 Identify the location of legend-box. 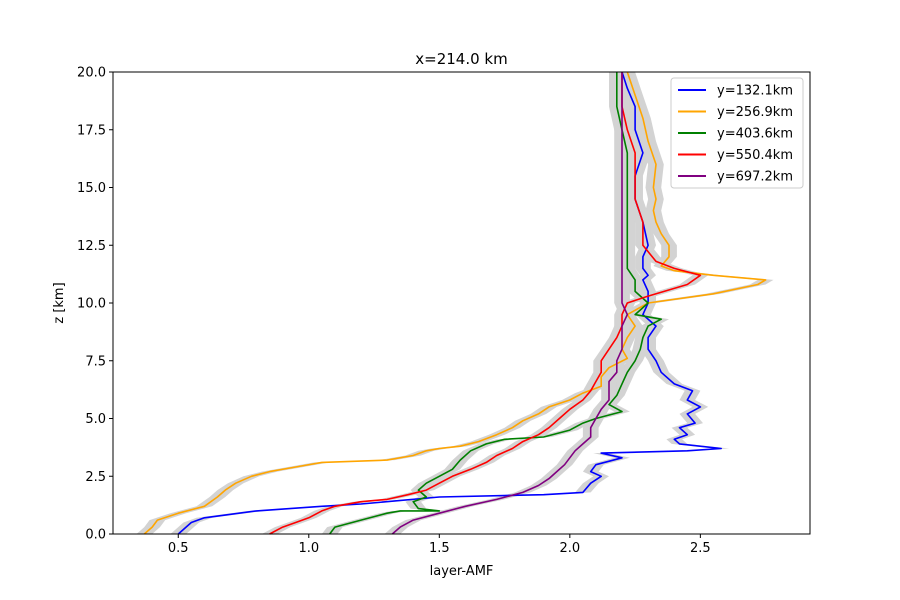
(737, 133).